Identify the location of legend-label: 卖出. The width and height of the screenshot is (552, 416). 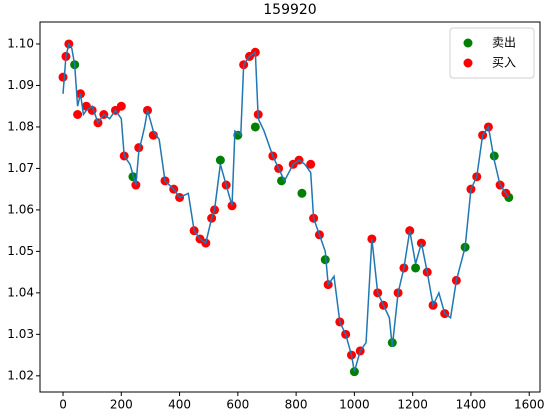
(504, 43).